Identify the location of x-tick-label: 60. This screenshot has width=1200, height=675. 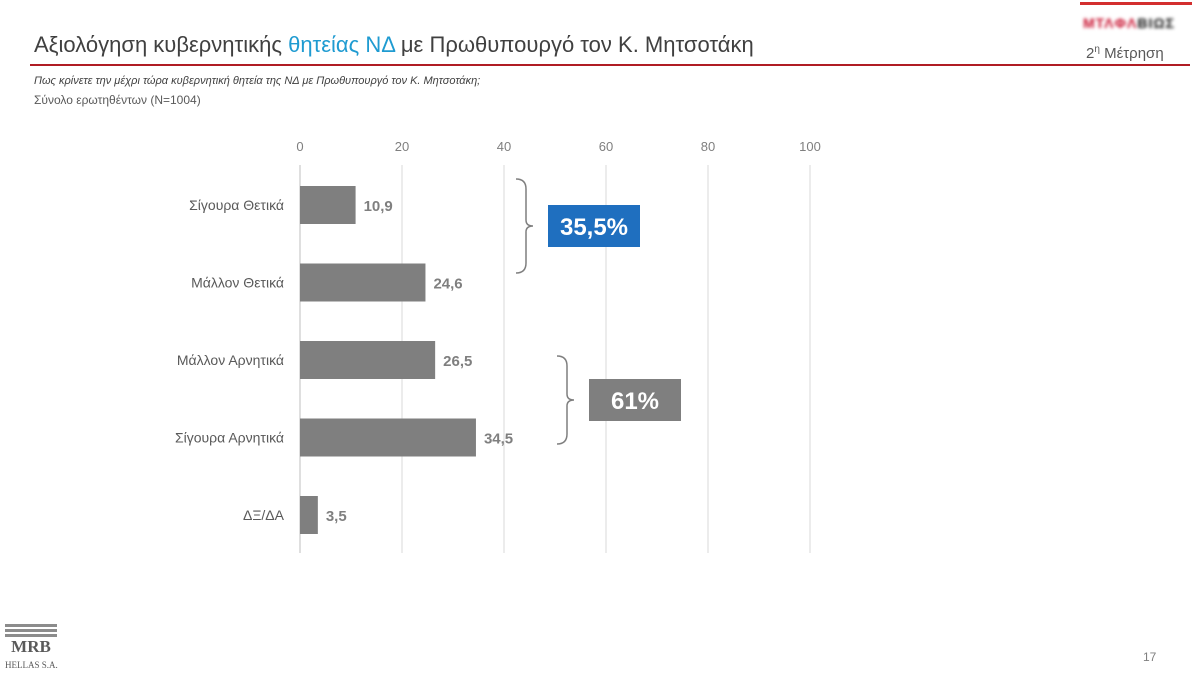
(606, 146).